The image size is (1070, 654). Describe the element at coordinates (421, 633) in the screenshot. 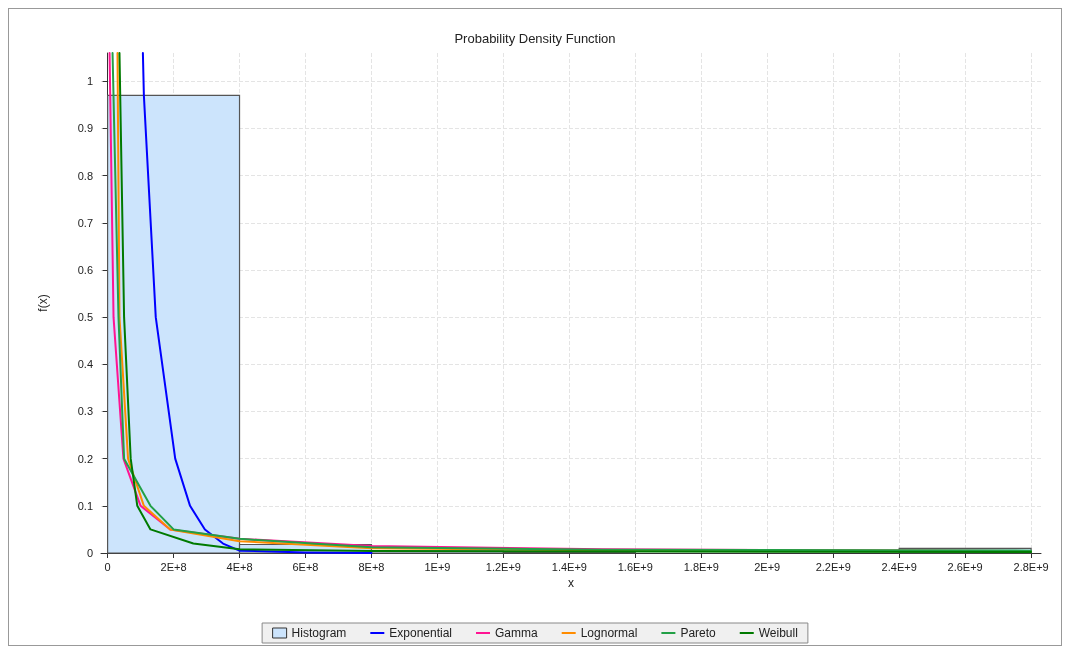

I see `legend-label: Exponential` at that location.